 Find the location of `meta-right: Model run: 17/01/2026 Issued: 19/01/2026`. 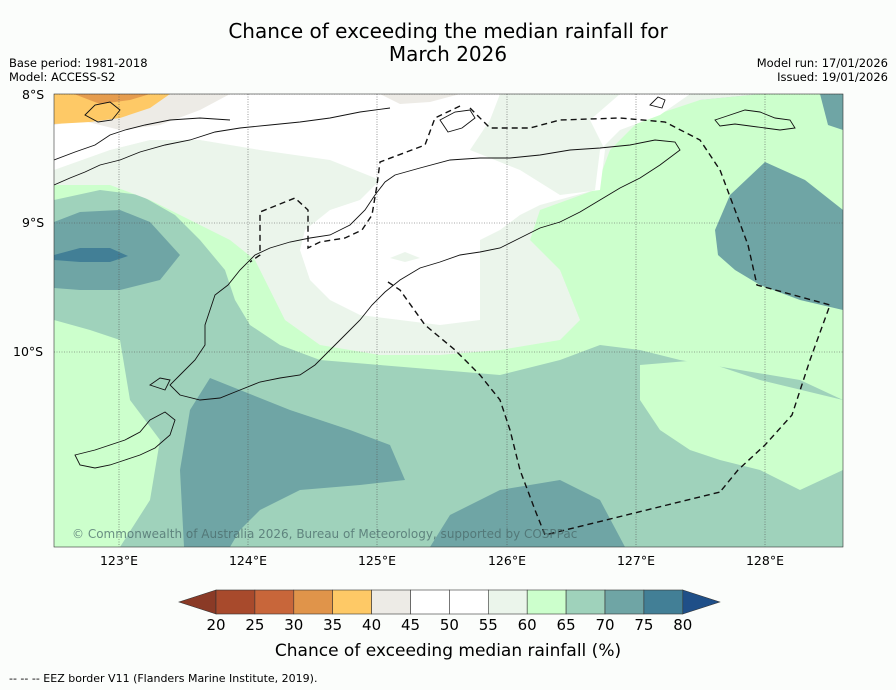

meta-right: Model run: 17/01/2026 Issued: 19/01/2026 is located at coordinates (822, 70).